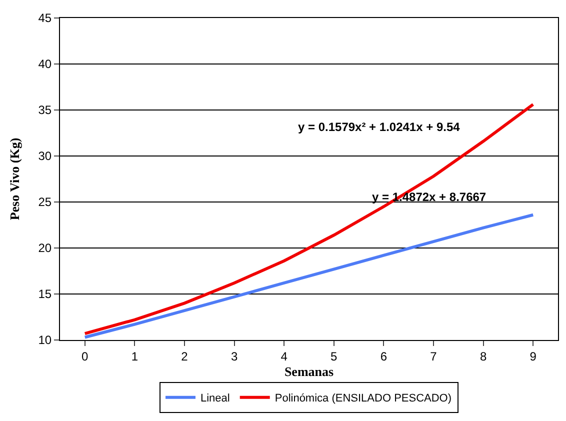 The width and height of the screenshot is (566, 421). What do you see at coordinates (483, 356) in the screenshot?
I see `x-tick-label: 8` at bounding box center [483, 356].